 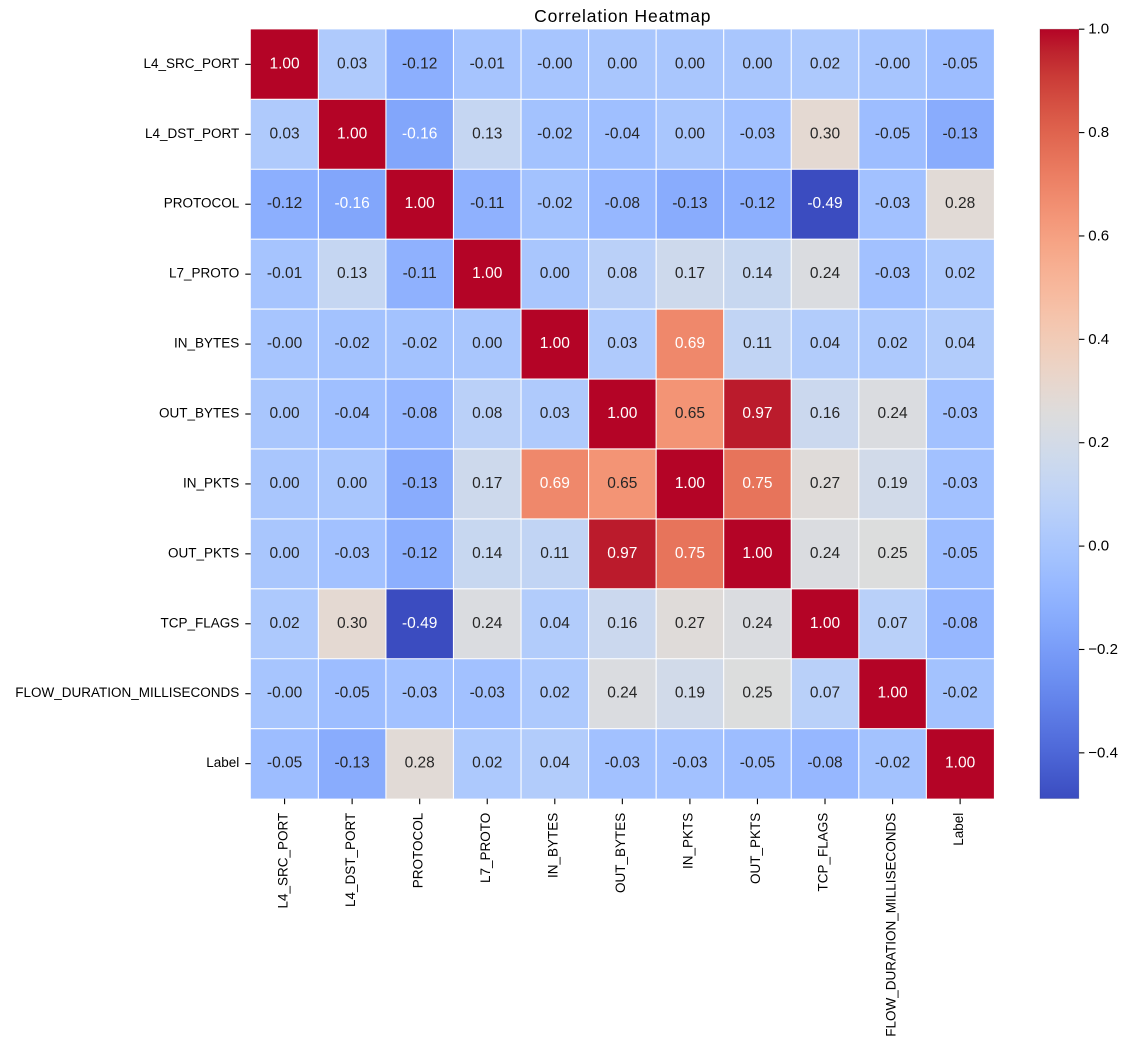 What do you see at coordinates (1098, 132) in the screenshot?
I see `svg-text: 0.8` at bounding box center [1098, 132].